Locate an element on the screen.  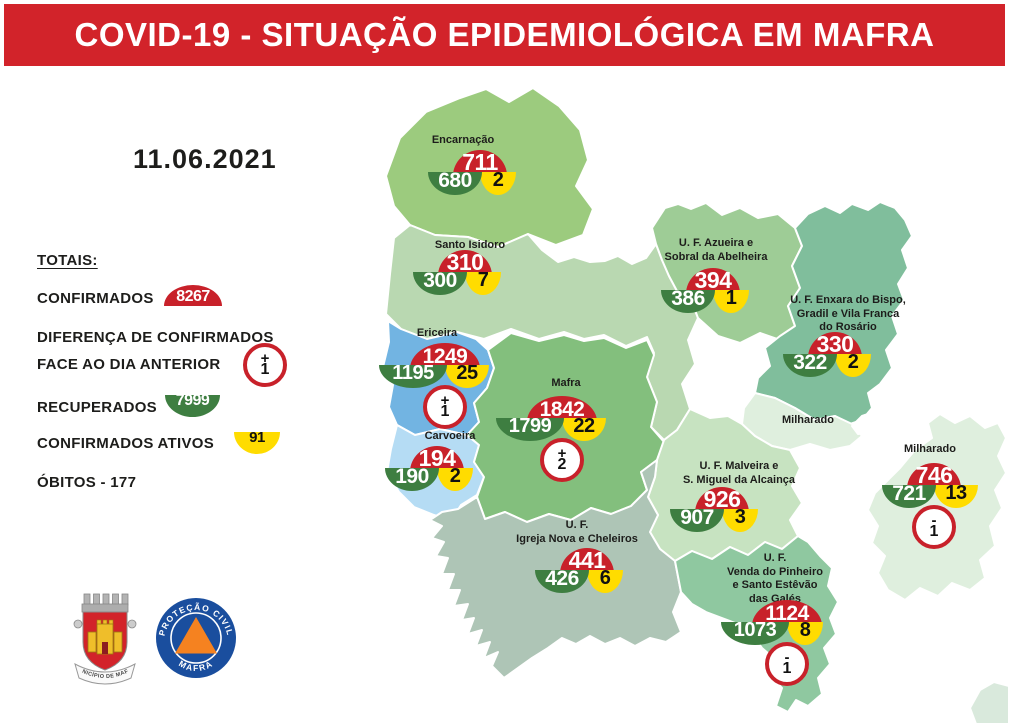
municipality-crest-logo: MUNICÍPIO DE MAFRA is located at coordinates (104, 635).